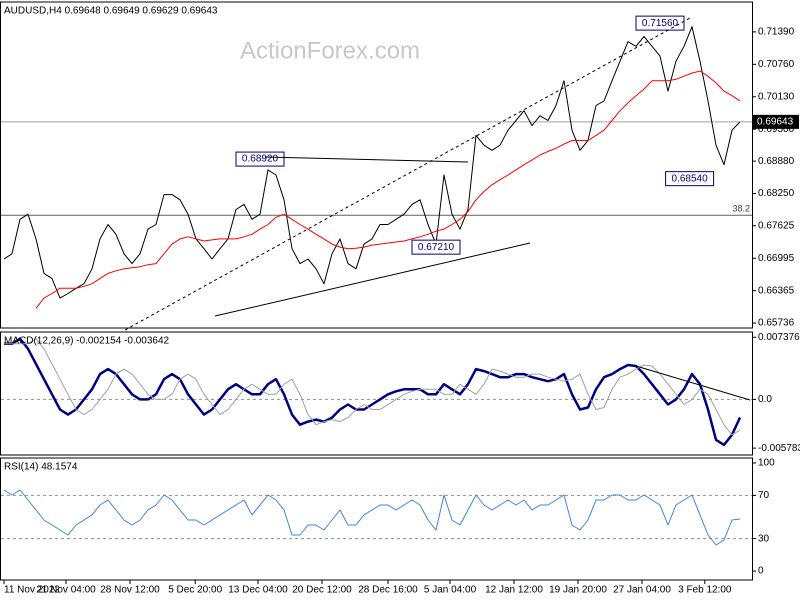 The width and height of the screenshot is (800, 600). I want to click on x-tick-label: 28 Dec 16:00, so click(388, 590).